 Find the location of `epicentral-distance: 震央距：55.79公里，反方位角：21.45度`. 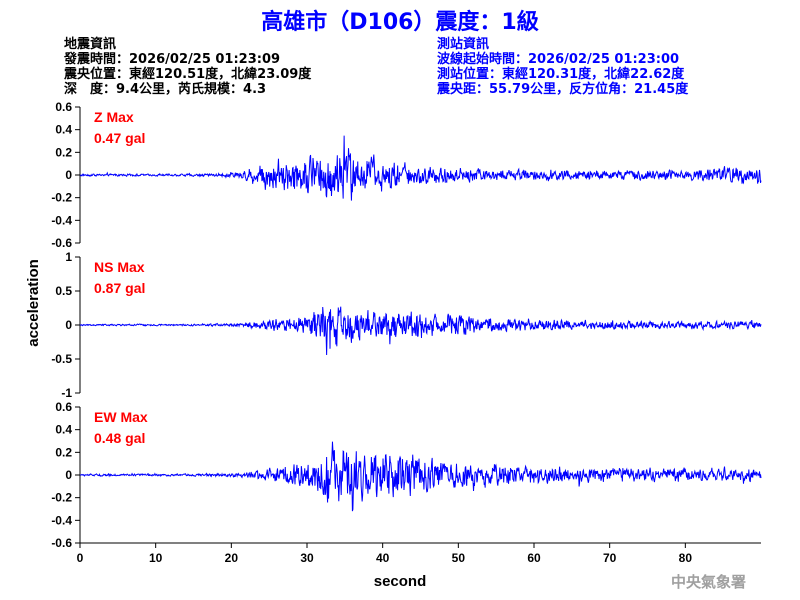

epicentral-distance: 震央距：55.79公里，反方位角：21.45度 is located at coordinates (563, 89).